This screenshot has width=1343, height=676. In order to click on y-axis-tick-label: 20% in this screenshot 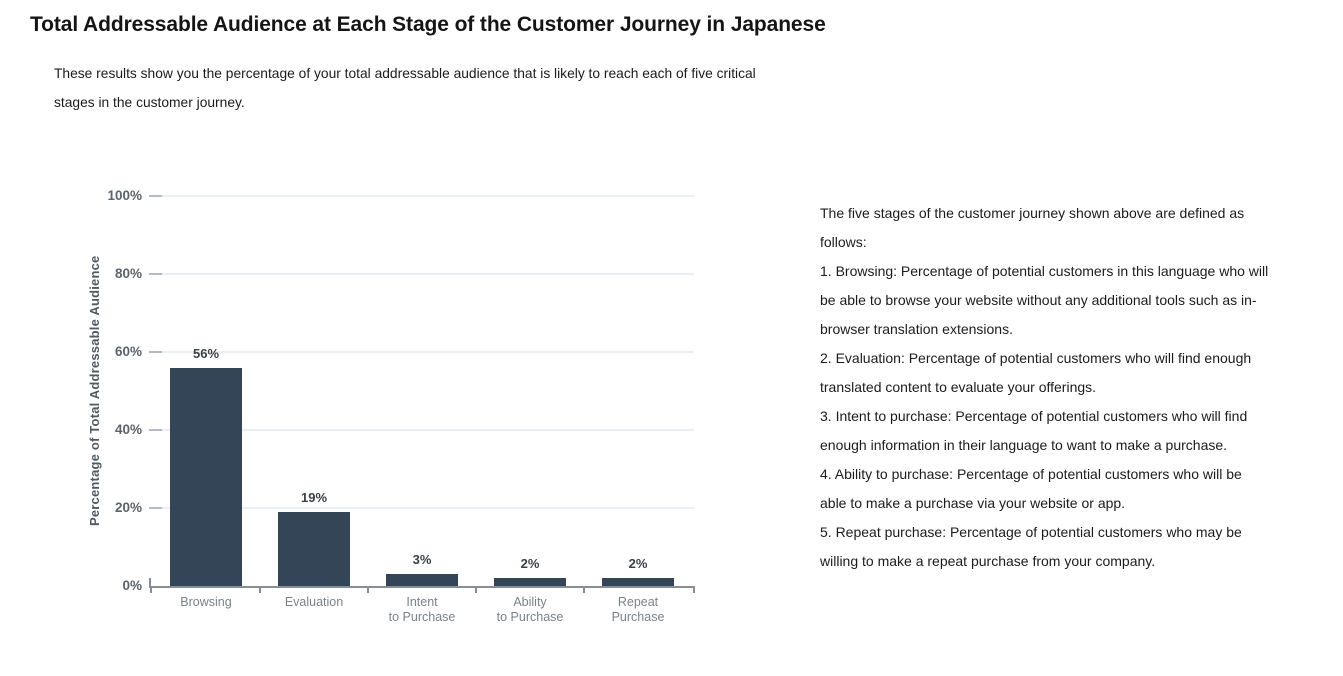, I will do `click(128, 507)`.